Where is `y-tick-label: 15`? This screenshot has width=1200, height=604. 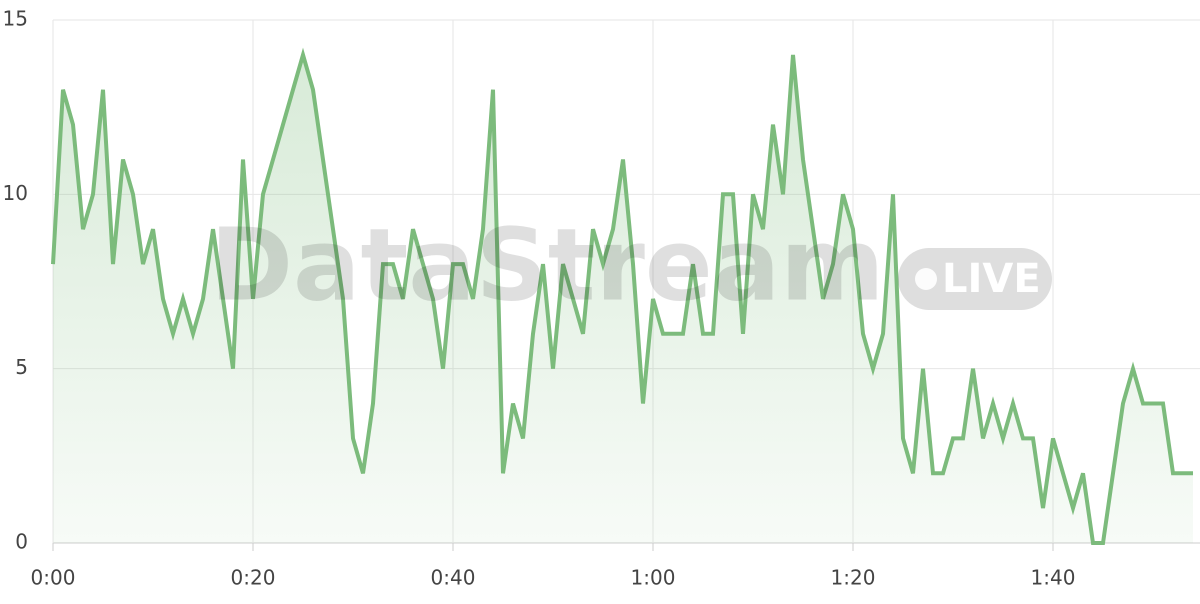 y-tick-label: 15 is located at coordinates (15, 19).